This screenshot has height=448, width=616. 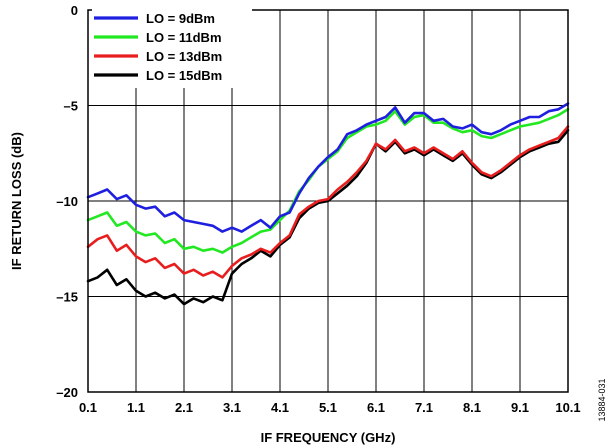 I want to click on x-tick-label: 4.1, so click(x=280, y=407).